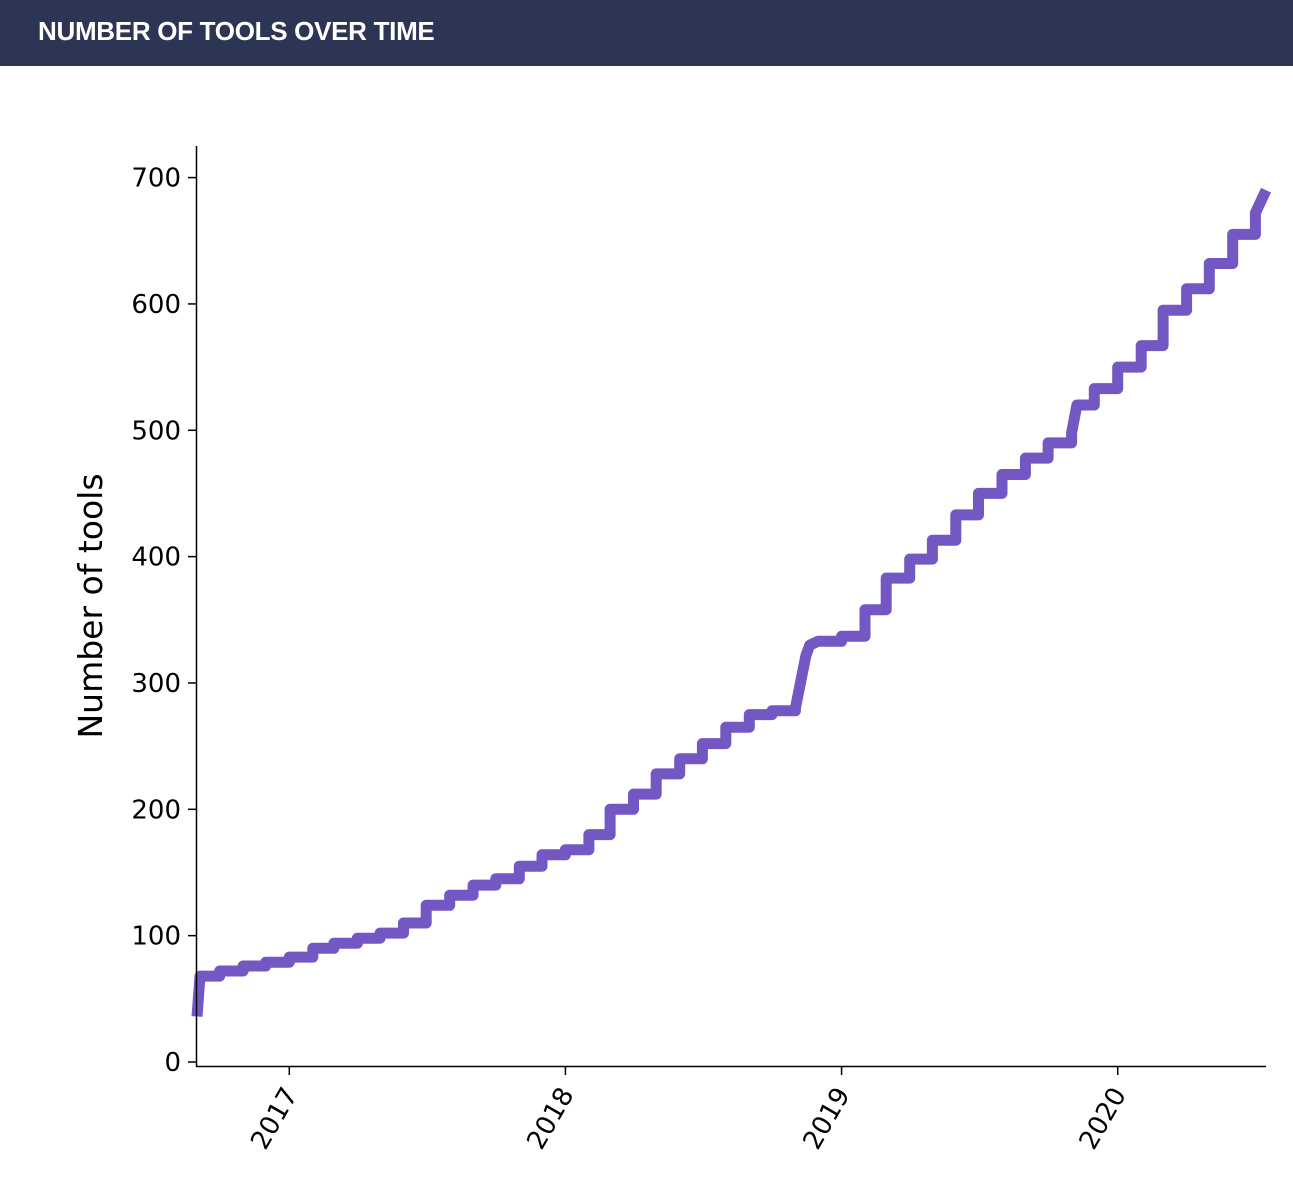 The width and height of the screenshot is (1293, 1187). What do you see at coordinates (1103, 1119) in the screenshot?
I see `x-tick-label: 2020` at bounding box center [1103, 1119].